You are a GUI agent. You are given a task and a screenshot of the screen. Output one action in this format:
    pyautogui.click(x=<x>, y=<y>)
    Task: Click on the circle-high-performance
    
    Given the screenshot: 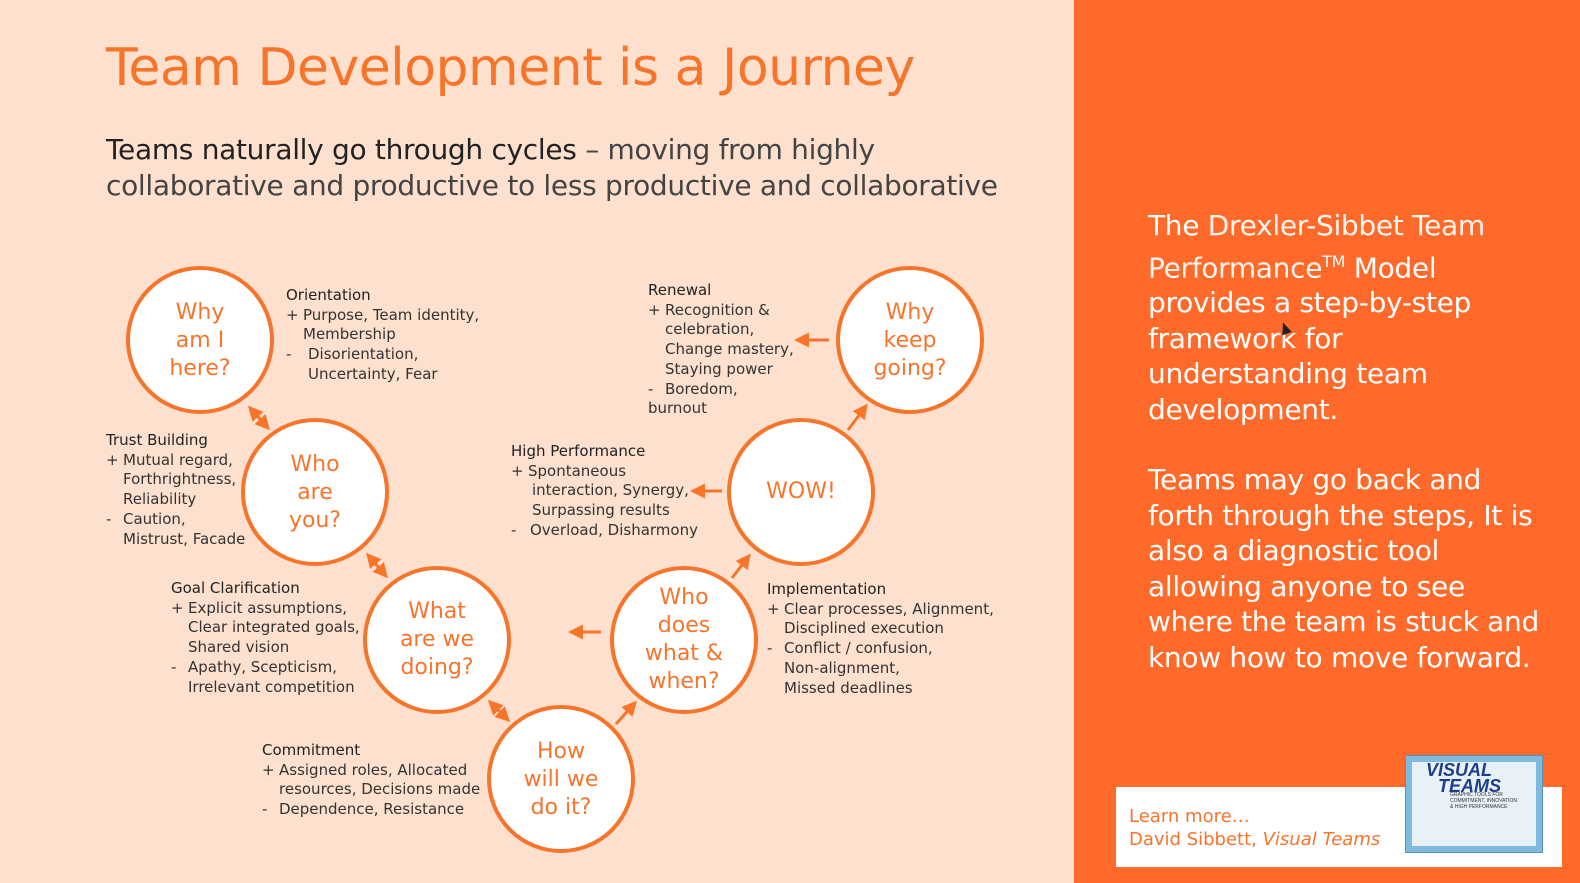 What is the action you would take?
    pyautogui.click(x=801, y=492)
    